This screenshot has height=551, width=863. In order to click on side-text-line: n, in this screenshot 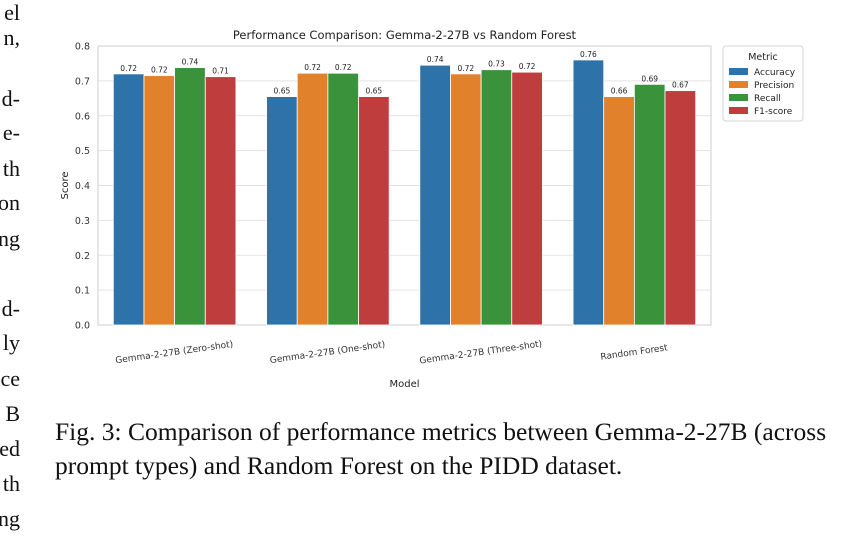, I will do `click(12, 37)`.